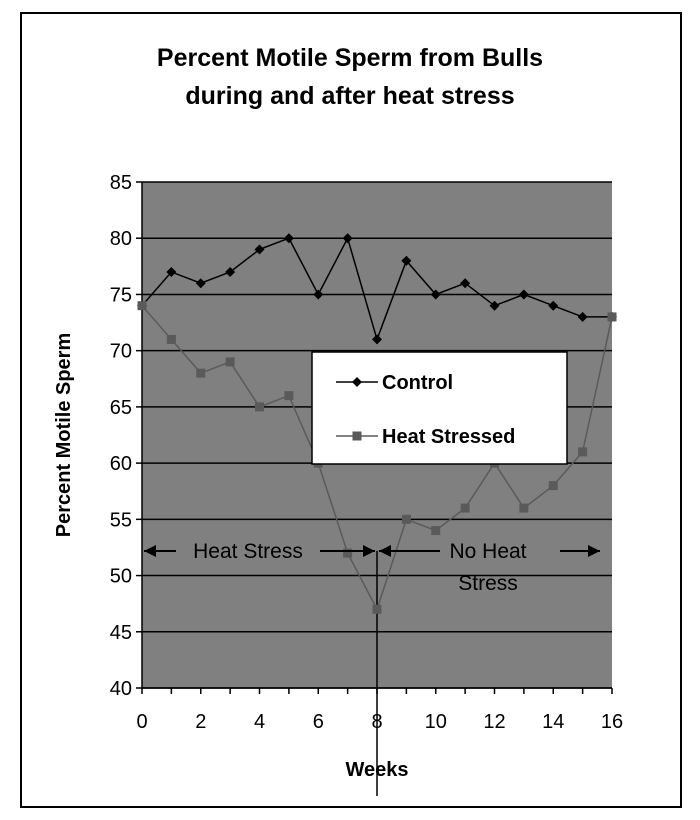 The image size is (700, 820). What do you see at coordinates (487, 551) in the screenshot?
I see `annotation-no-heat-stress-line1: No Heat` at bounding box center [487, 551].